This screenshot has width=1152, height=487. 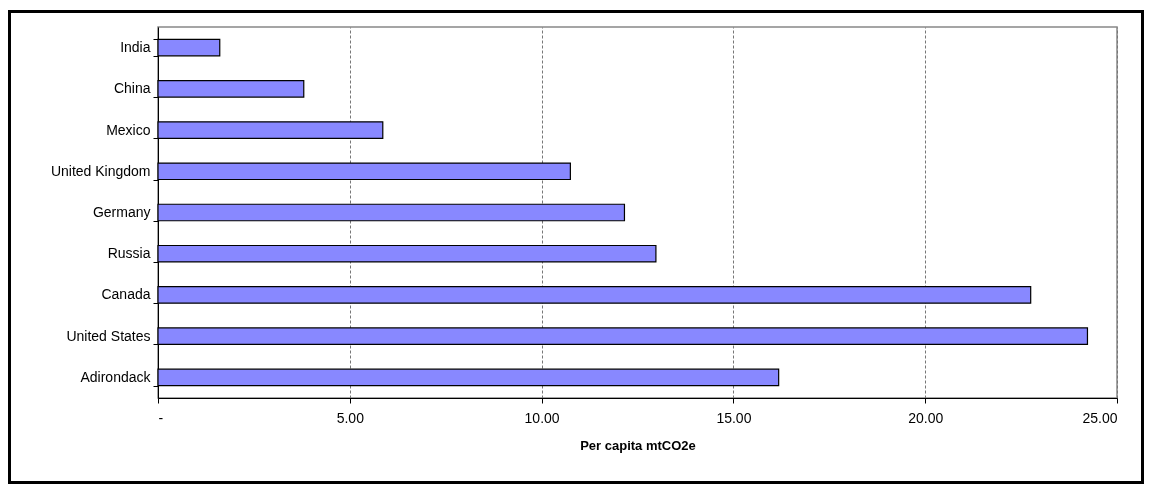 What do you see at coordinates (129, 253) in the screenshot?
I see `y-tick-label: Russia` at bounding box center [129, 253].